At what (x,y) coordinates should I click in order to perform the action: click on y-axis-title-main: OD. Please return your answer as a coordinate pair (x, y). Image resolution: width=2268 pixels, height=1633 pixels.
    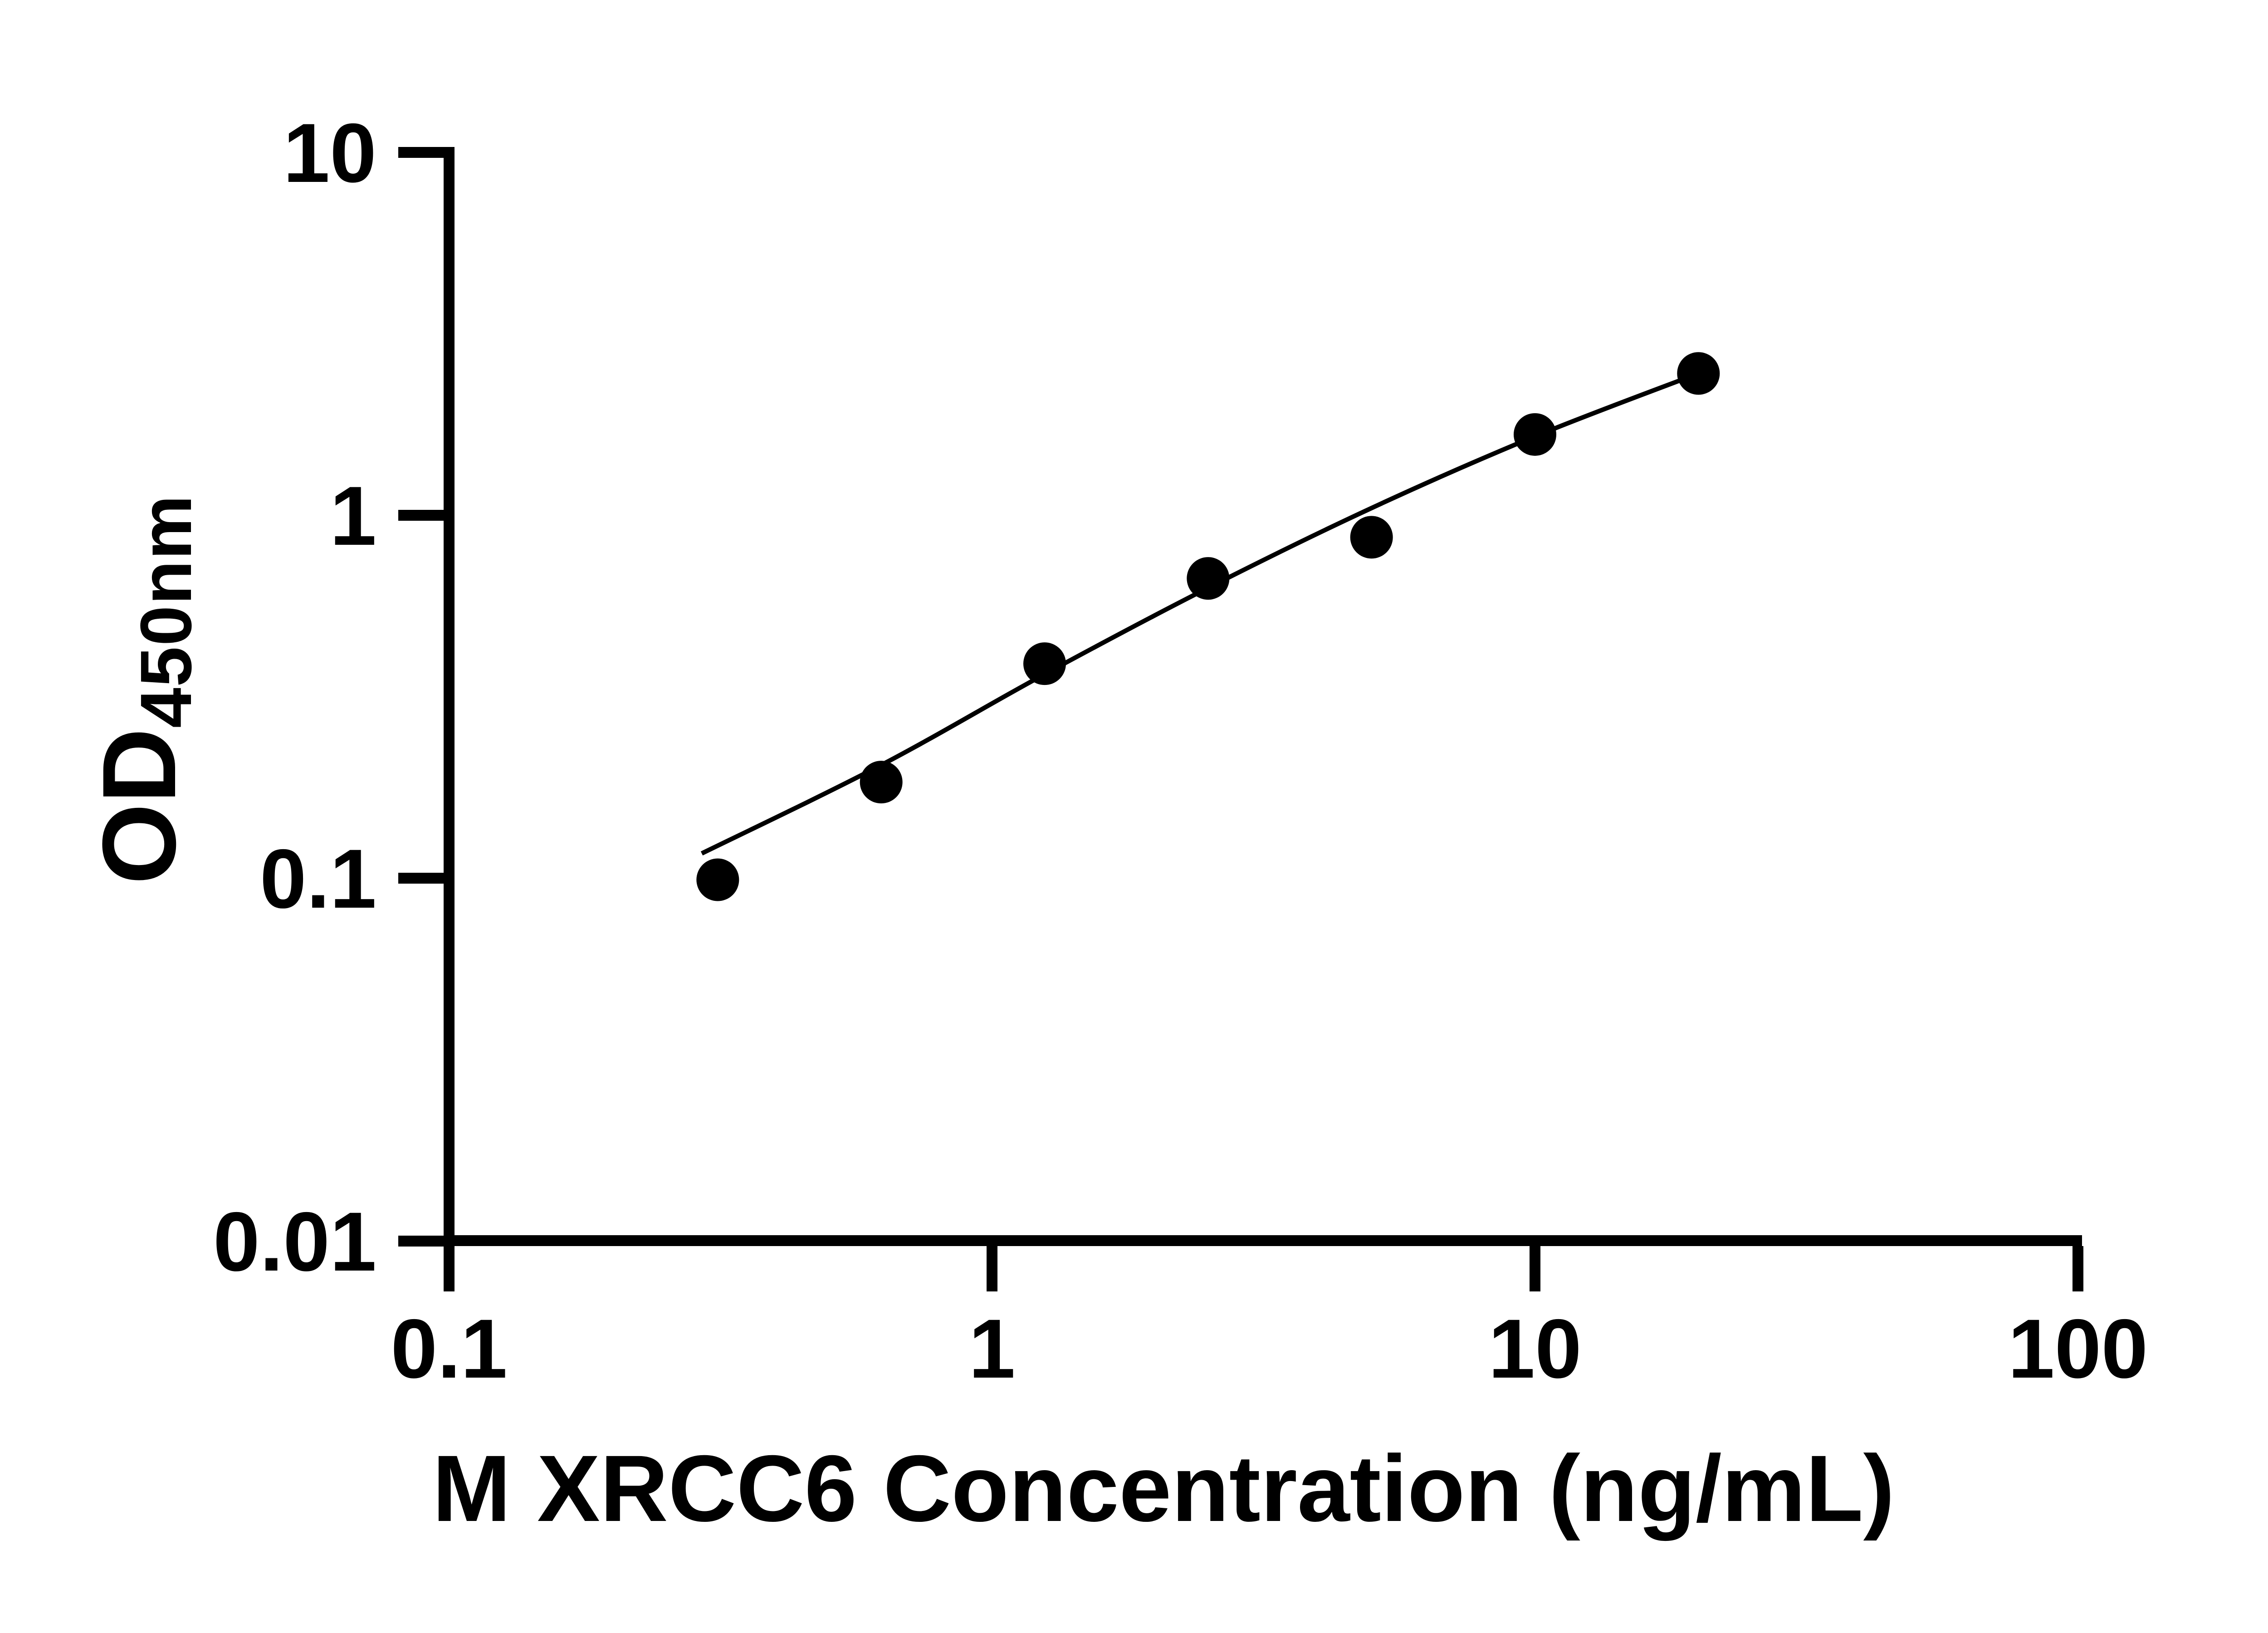
    Looking at the image, I should click on (139, 806).